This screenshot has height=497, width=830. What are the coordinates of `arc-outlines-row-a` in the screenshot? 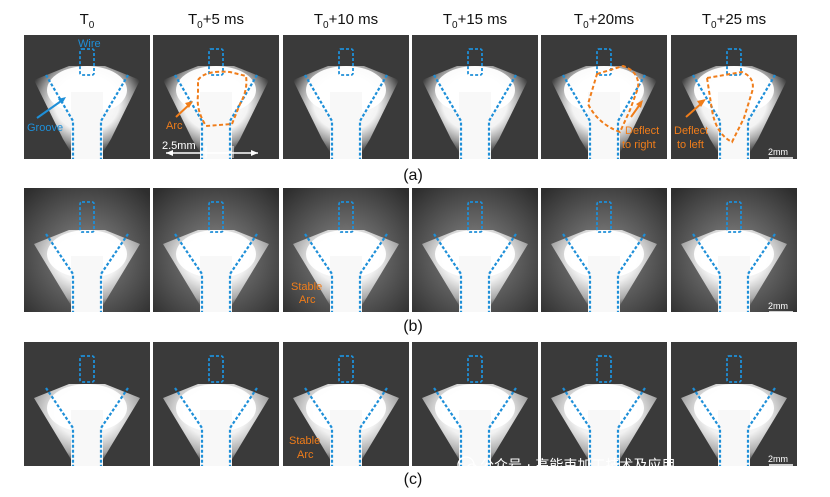 It's located at (475, 104).